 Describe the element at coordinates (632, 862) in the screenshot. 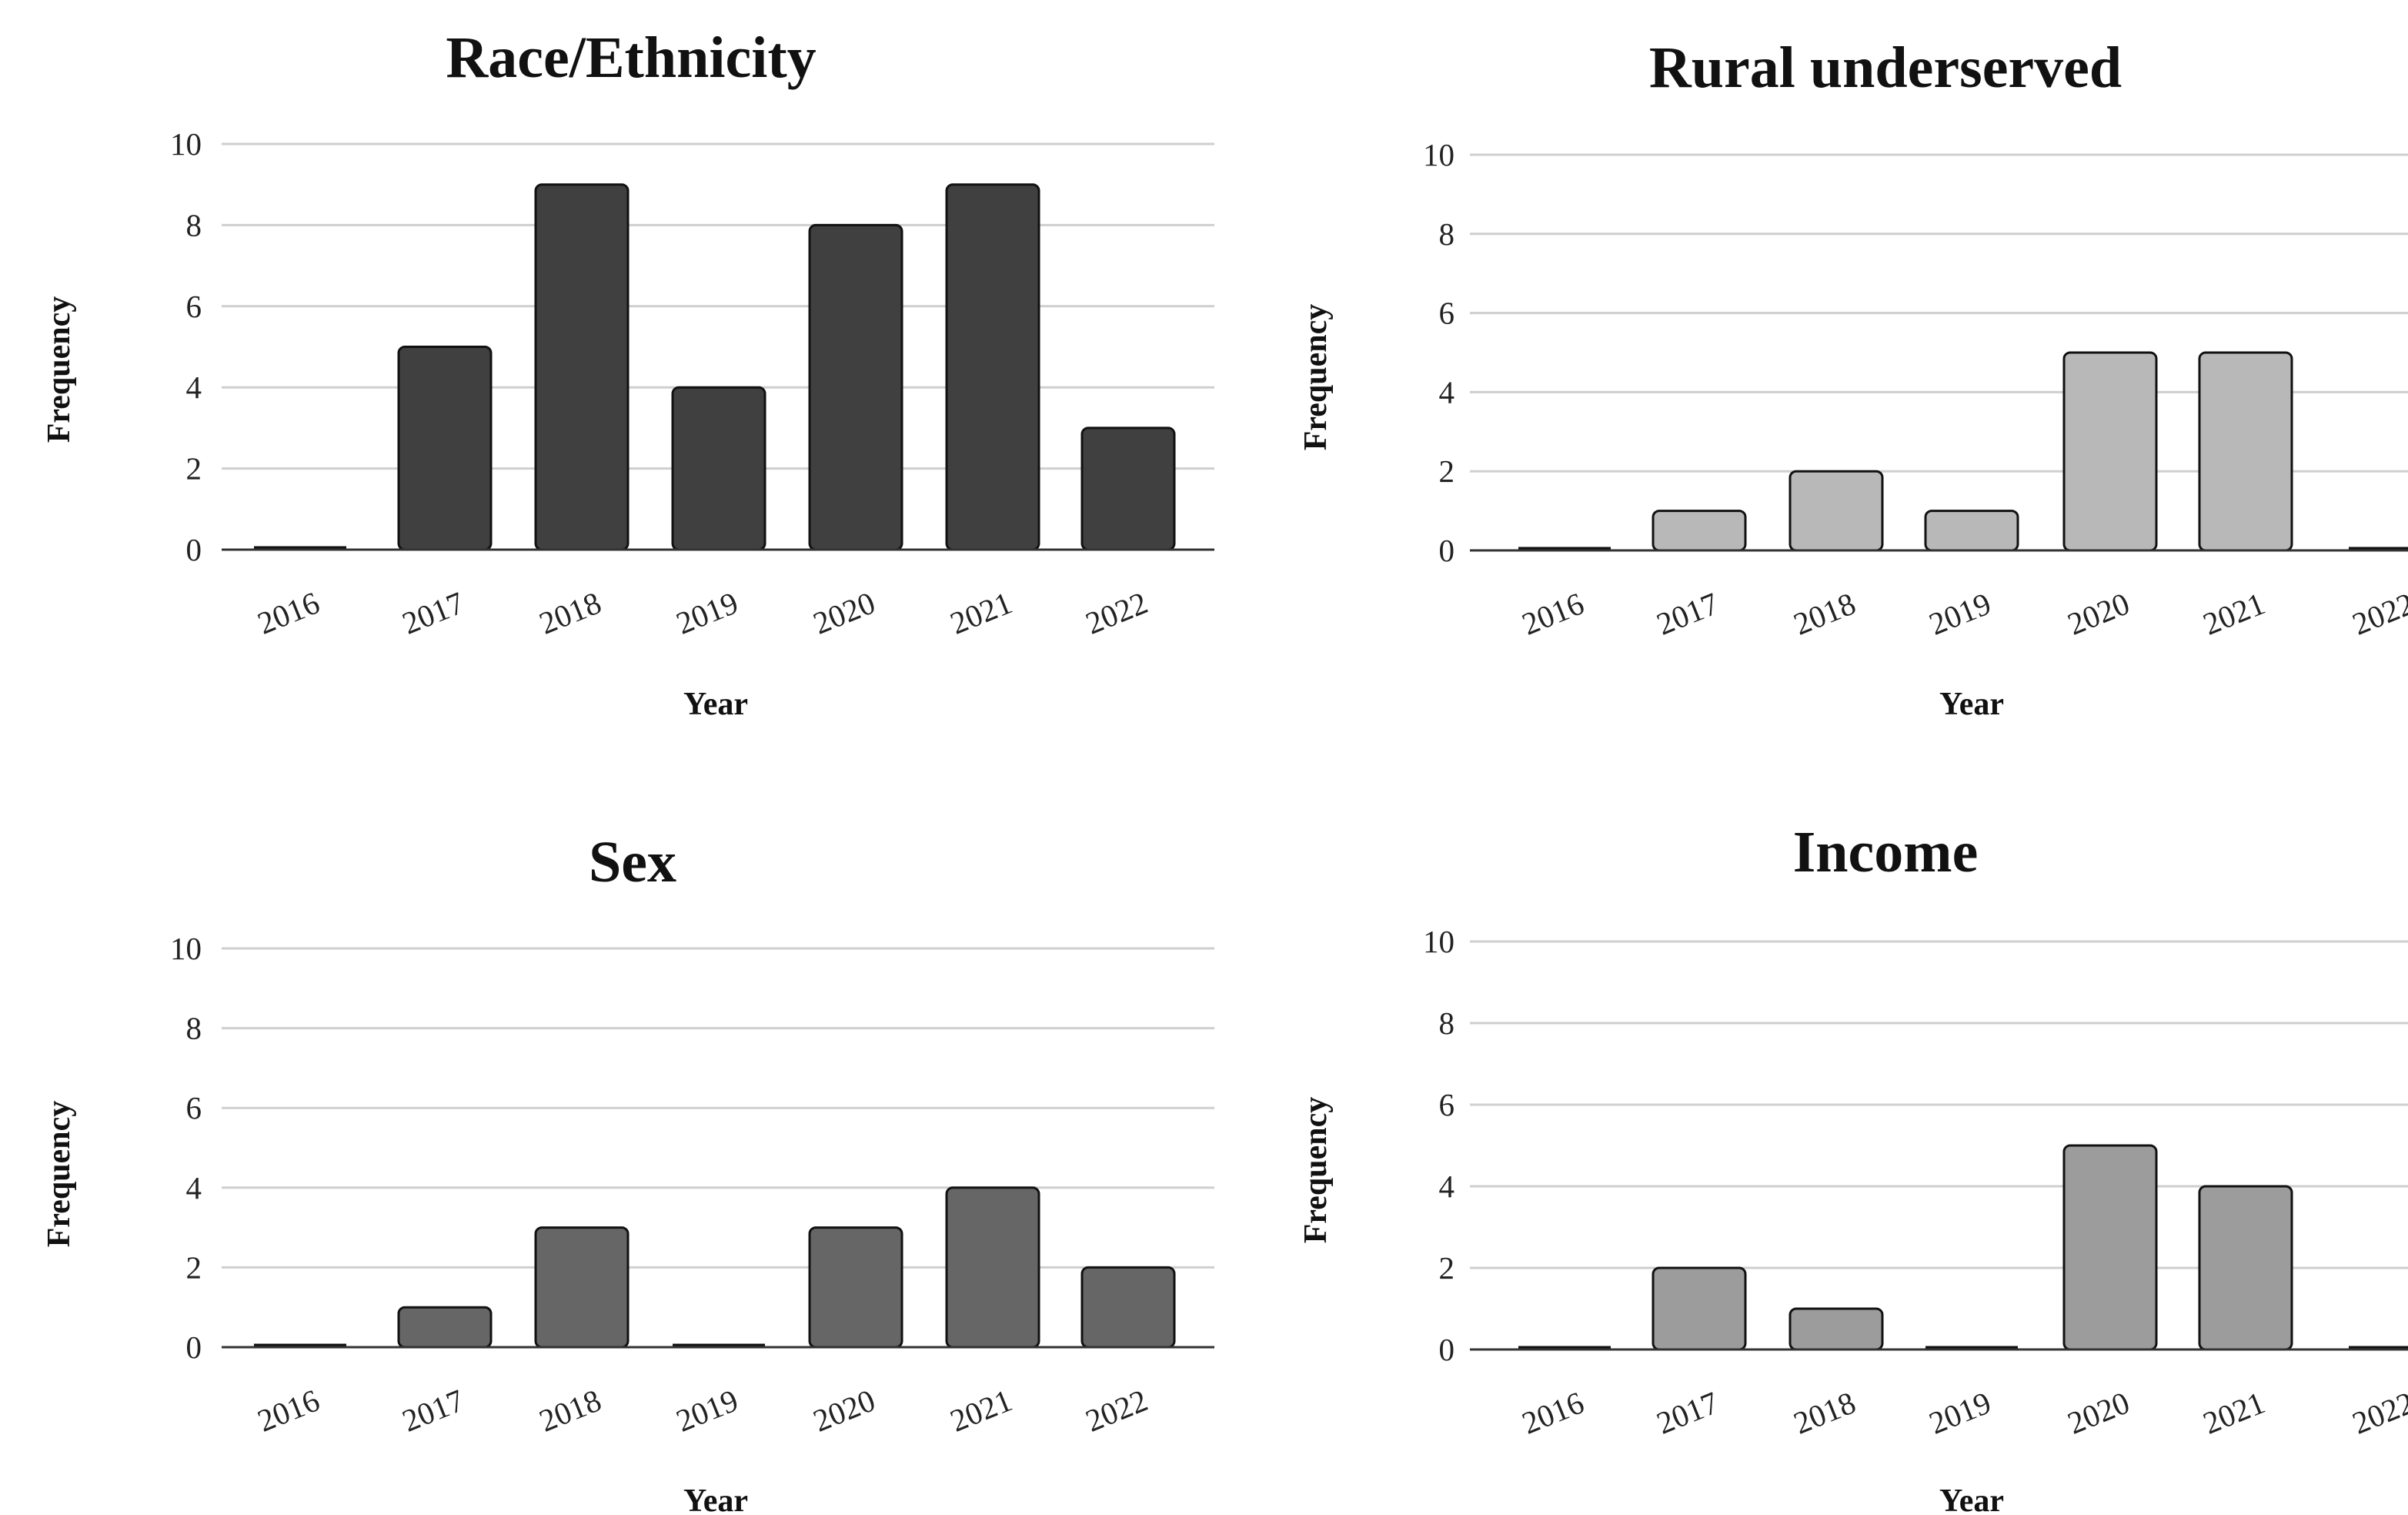

I see `chart-title: Sex` at that location.